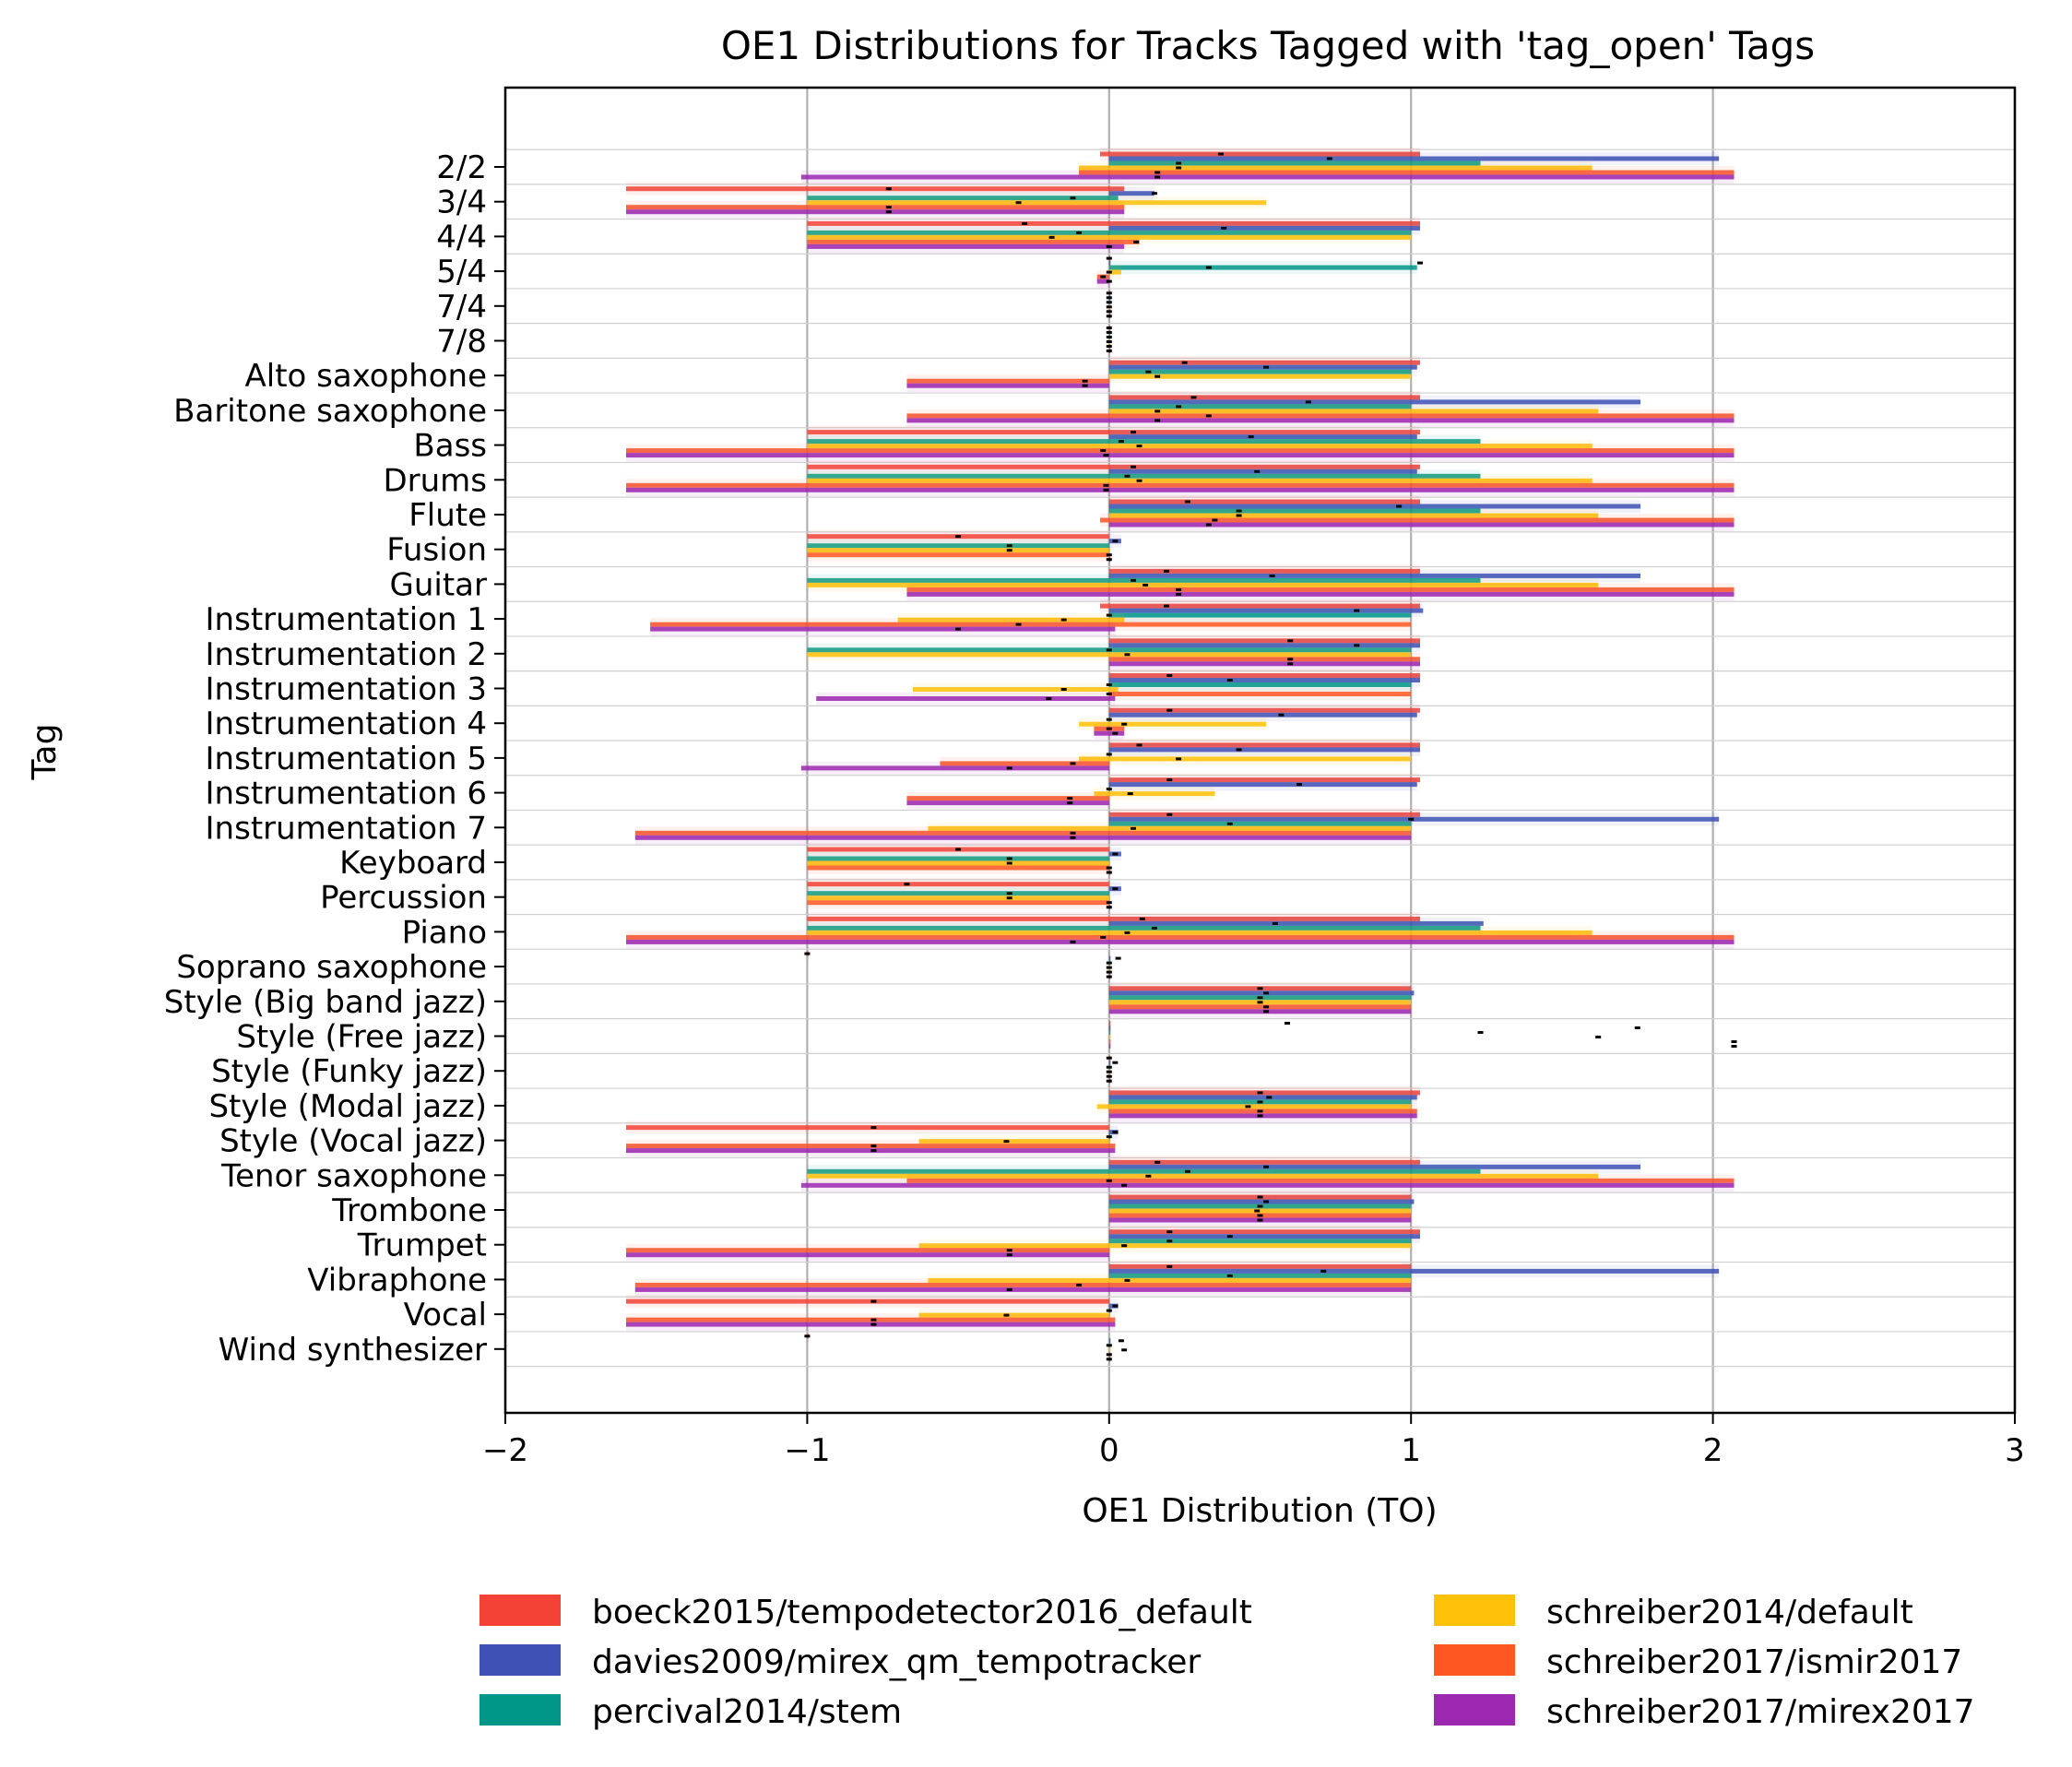  What do you see at coordinates (435, 480) in the screenshot?
I see `y-tick-label: Drums` at bounding box center [435, 480].